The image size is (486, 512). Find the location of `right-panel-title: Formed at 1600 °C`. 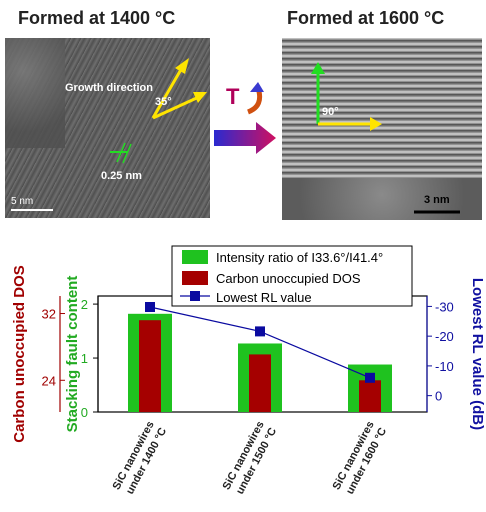

right-panel-title: Formed at 1600 °C is located at coordinates (366, 18).